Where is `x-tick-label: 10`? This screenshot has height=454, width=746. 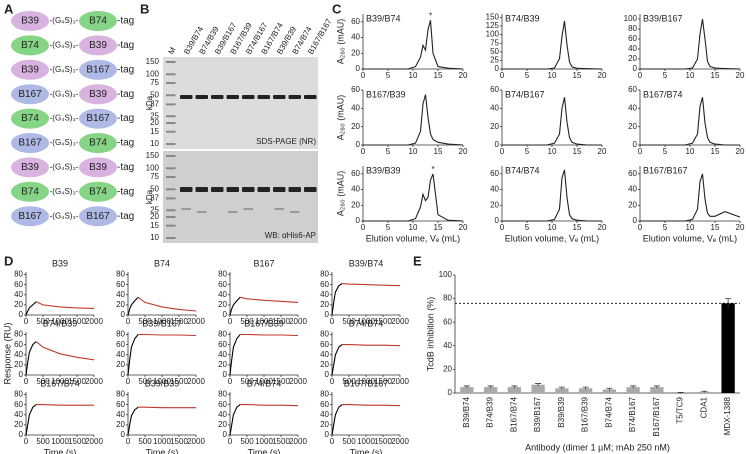
x-tick-label: 10 is located at coordinates (690, 75).